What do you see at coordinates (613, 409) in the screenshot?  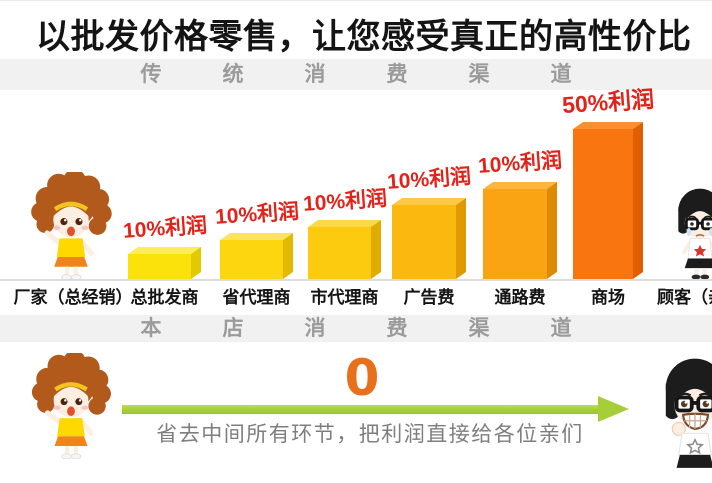 I see `green-arrow-head-icon` at bounding box center [613, 409].